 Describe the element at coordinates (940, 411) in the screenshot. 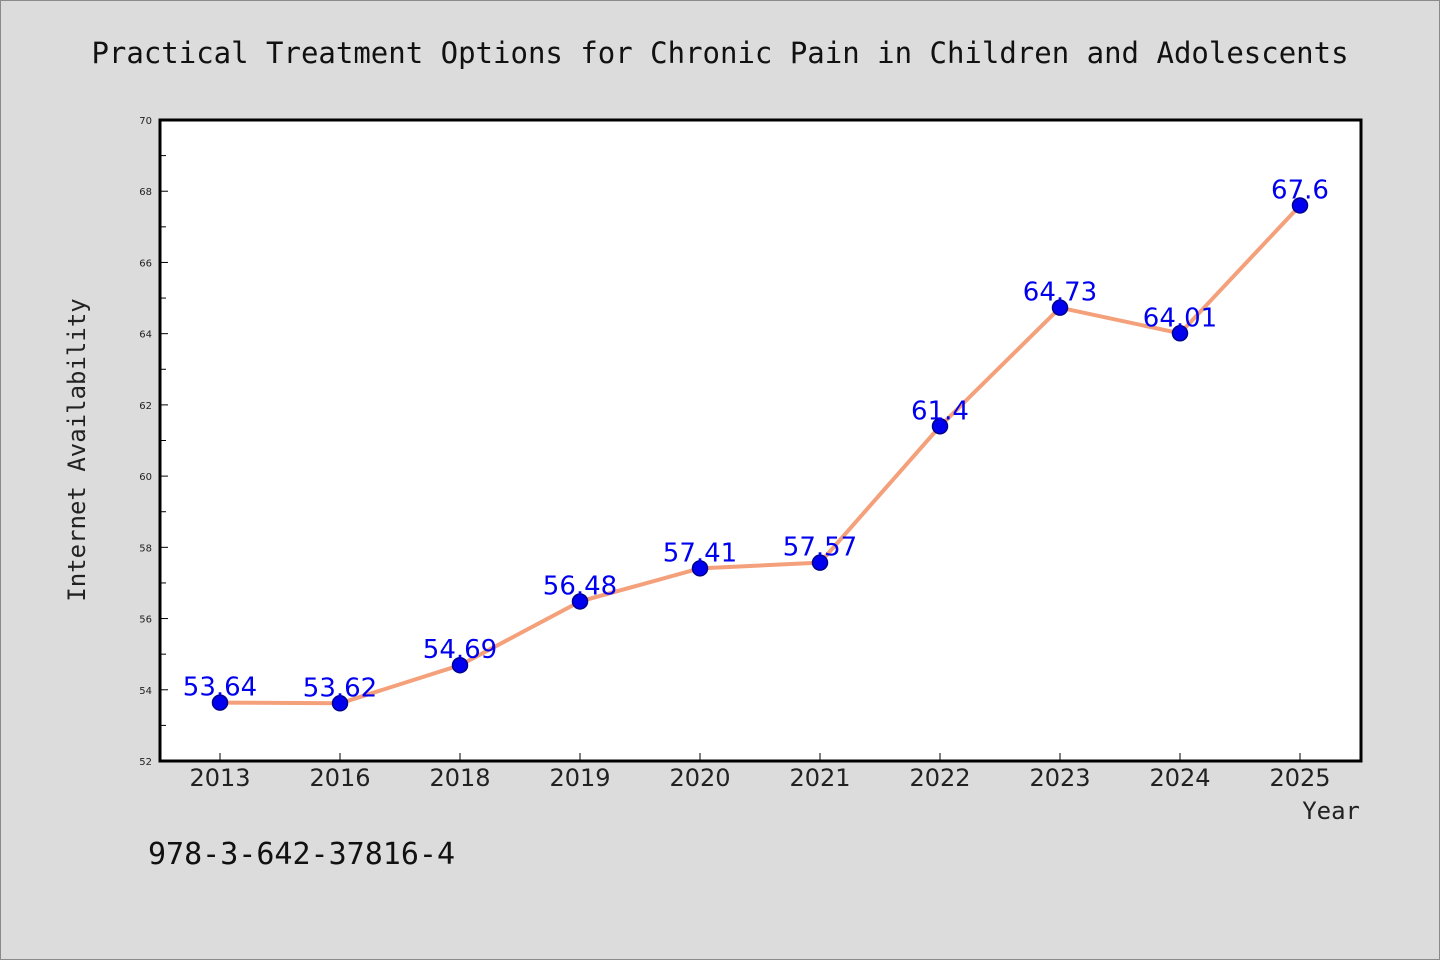

I see `data-label: 61.4` at that location.